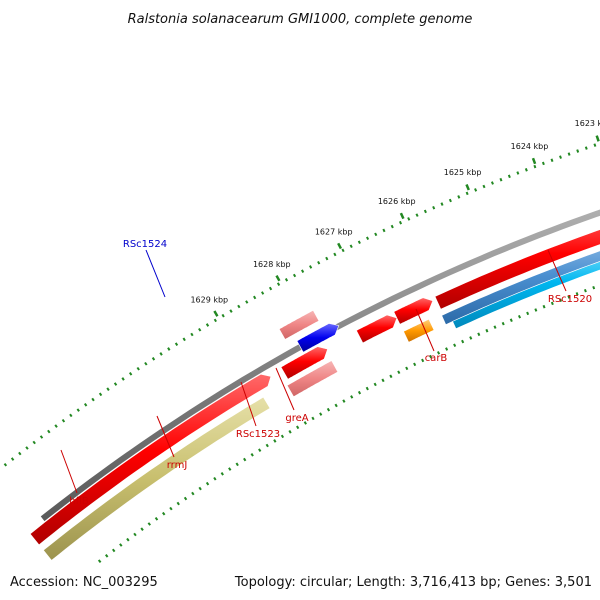 The image size is (600, 600). I want to click on leader-line-greA, so click(285, 389).